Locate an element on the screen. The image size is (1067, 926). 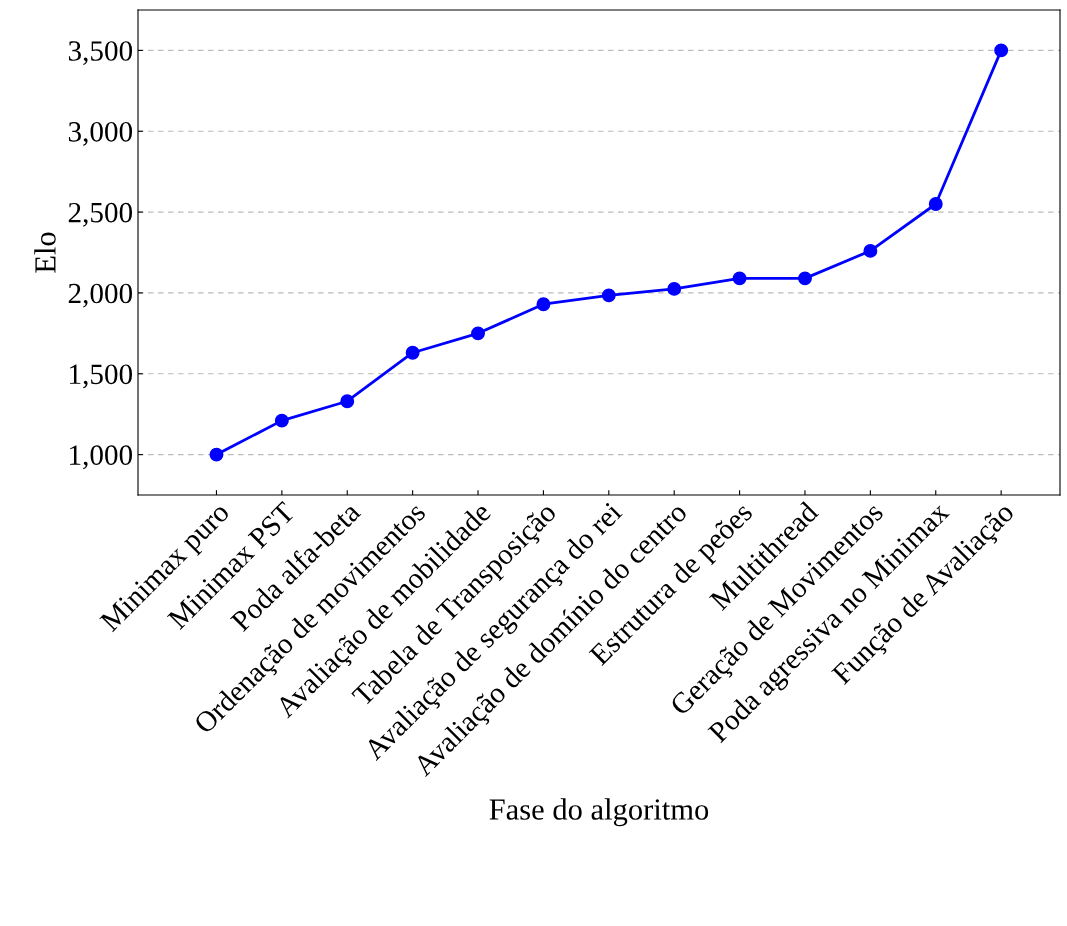
y-tick-label: 3,000 is located at coordinates (100, 133).